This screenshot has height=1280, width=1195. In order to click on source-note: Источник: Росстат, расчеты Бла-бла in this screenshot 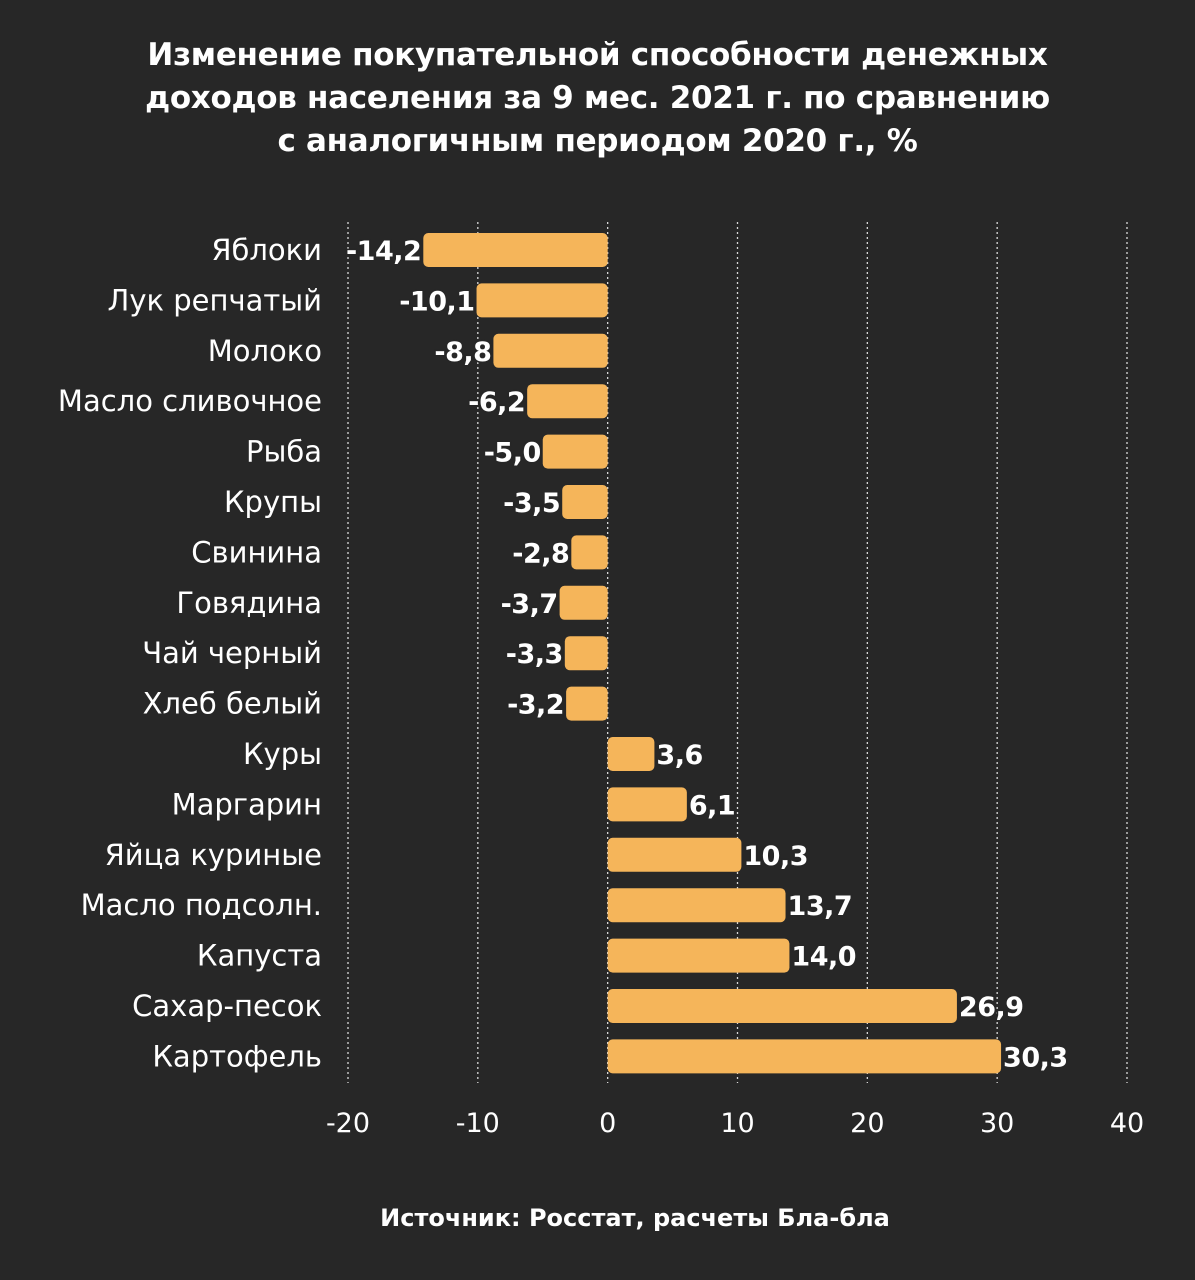, I will do `click(635, 1218)`.